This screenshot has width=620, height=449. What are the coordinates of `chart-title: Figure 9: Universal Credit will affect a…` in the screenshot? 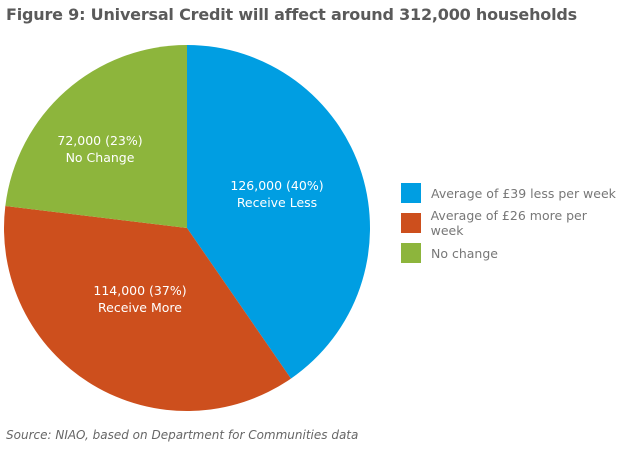 It's located at (291, 14).